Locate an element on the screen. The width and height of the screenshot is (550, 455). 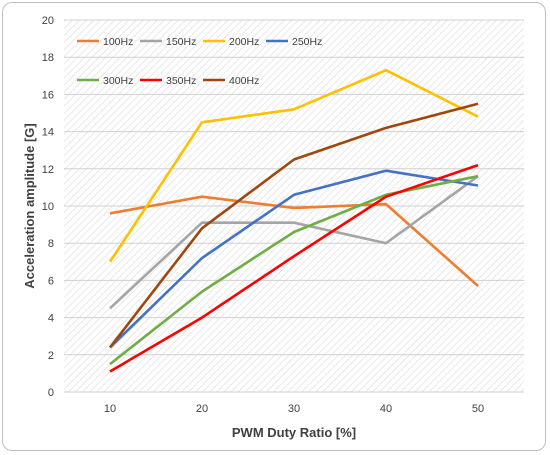
y-tick-label: 20 is located at coordinates (48, 21).